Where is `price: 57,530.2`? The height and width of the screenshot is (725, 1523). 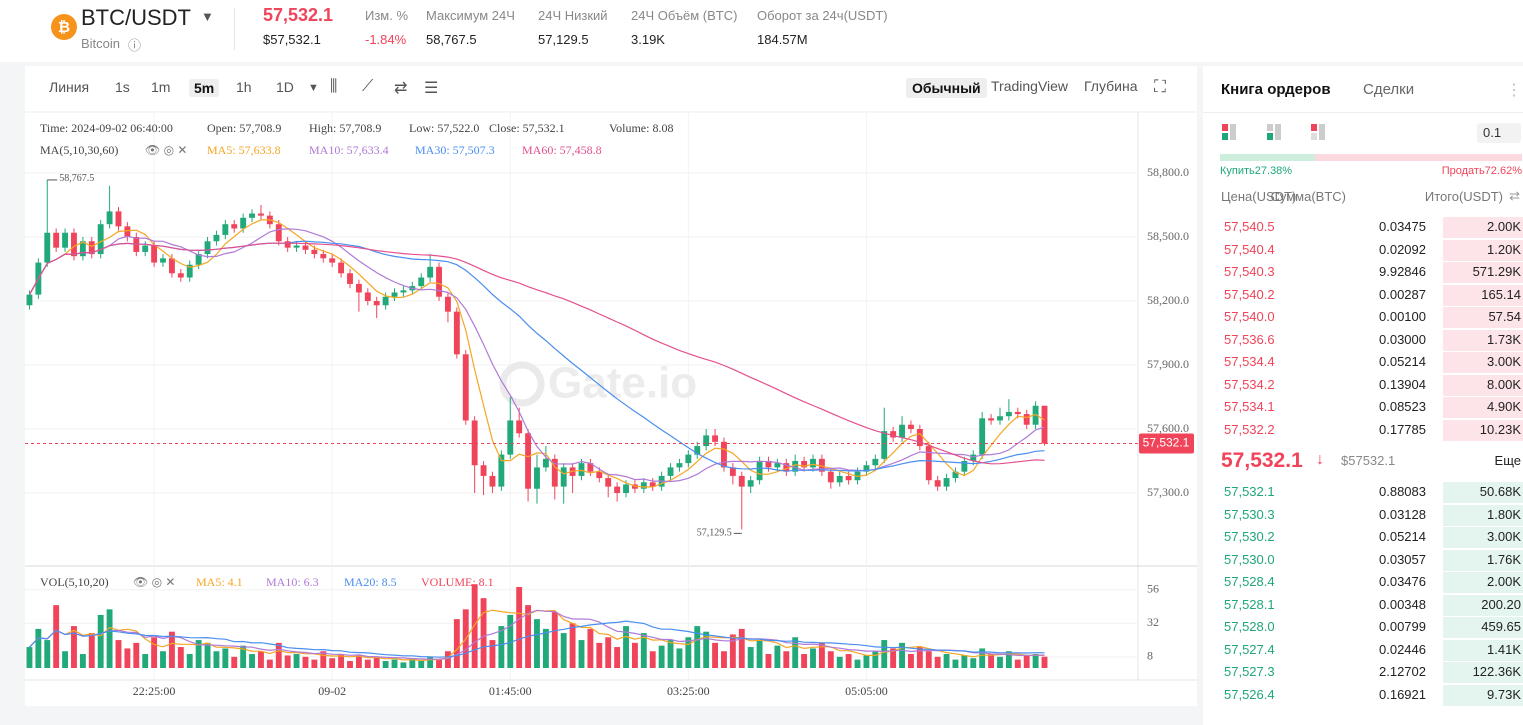
price: 57,530.2 is located at coordinates (1249, 536).